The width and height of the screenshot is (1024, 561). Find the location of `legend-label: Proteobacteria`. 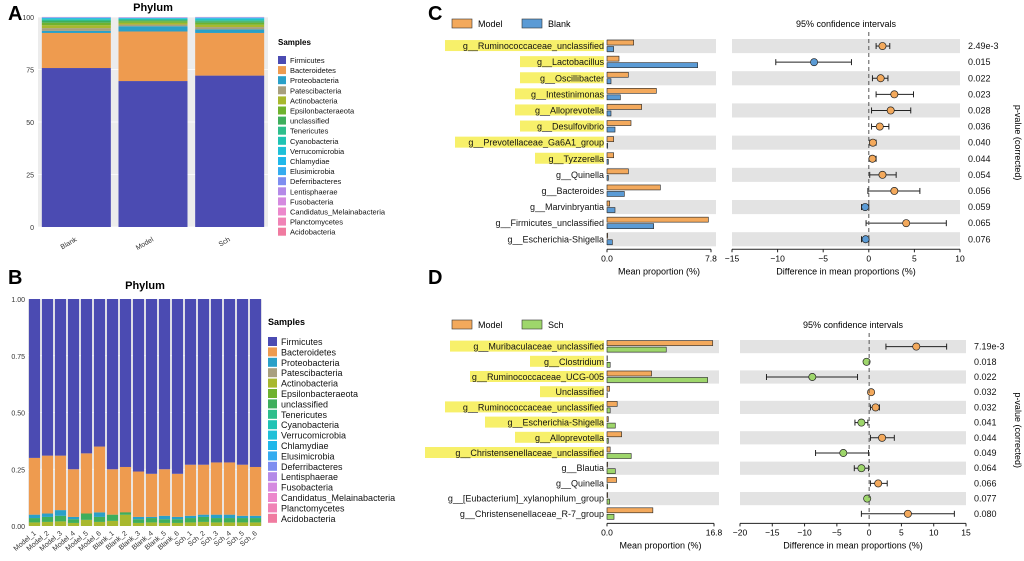

legend-label: Proteobacteria is located at coordinates (310, 363).